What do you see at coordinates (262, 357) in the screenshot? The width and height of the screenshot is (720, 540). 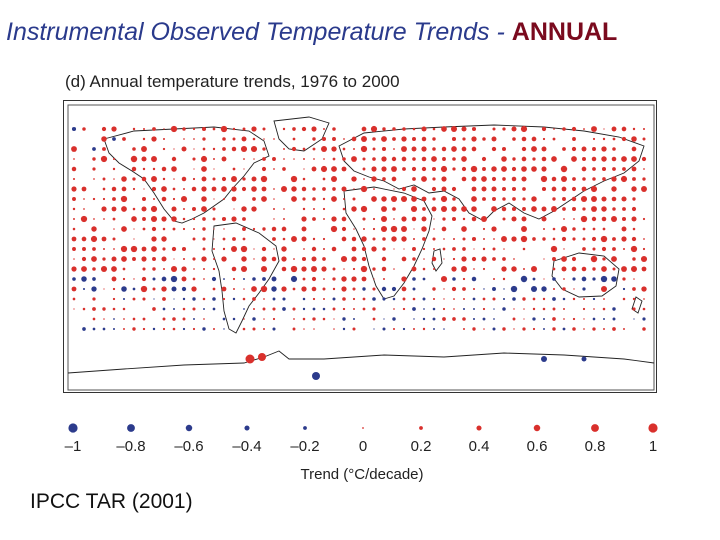 I see `station-dot` at bounding box center [262, 357].